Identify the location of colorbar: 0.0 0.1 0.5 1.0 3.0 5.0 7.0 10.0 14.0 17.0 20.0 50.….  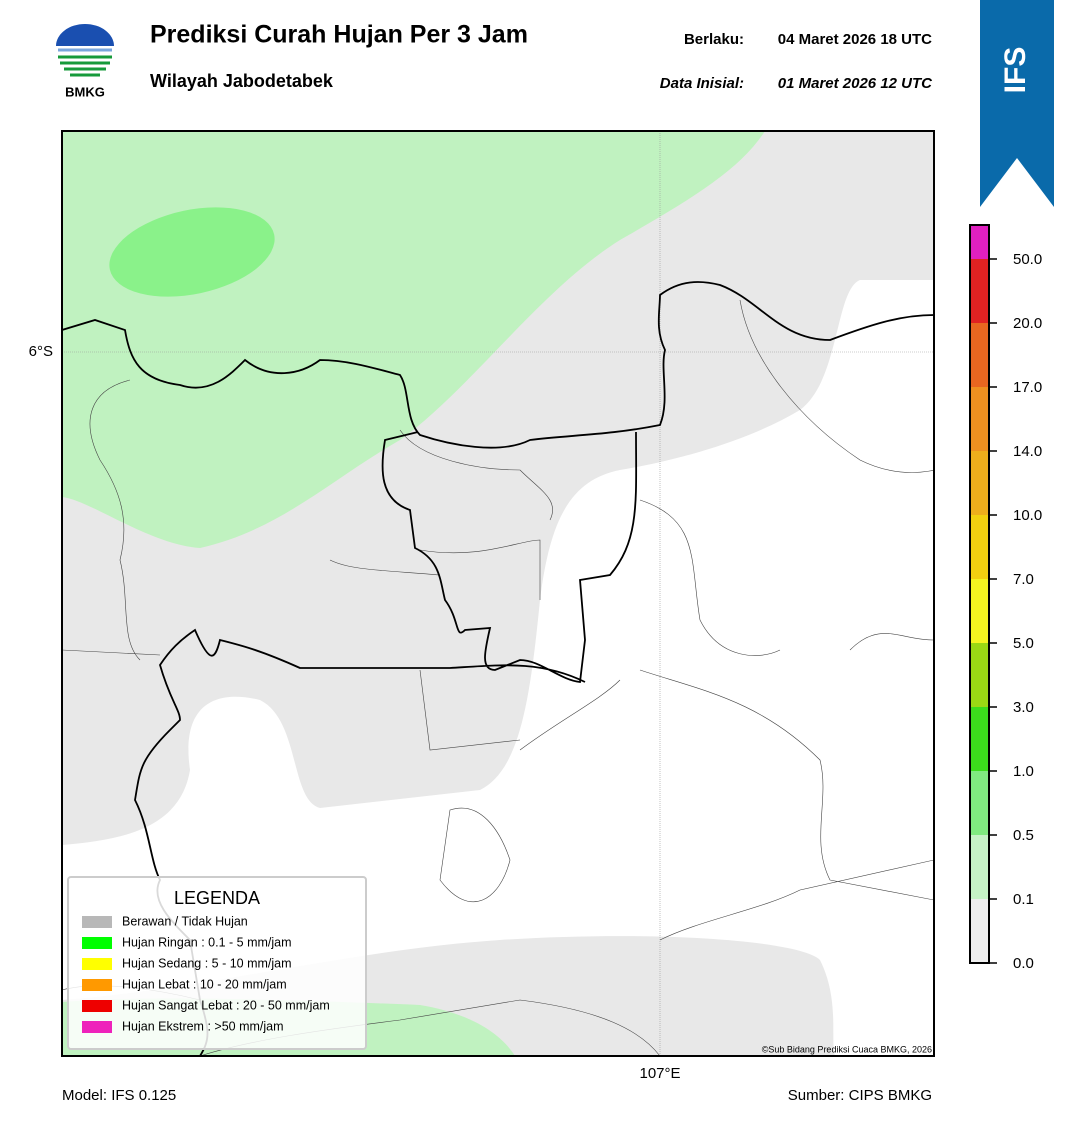
(1005, 598).